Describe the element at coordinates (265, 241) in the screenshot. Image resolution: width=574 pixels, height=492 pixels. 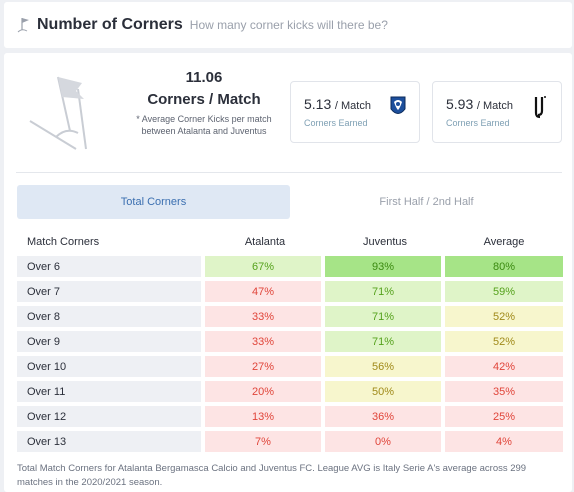
I see `column-header-atalanta: Atalanta` at that location.